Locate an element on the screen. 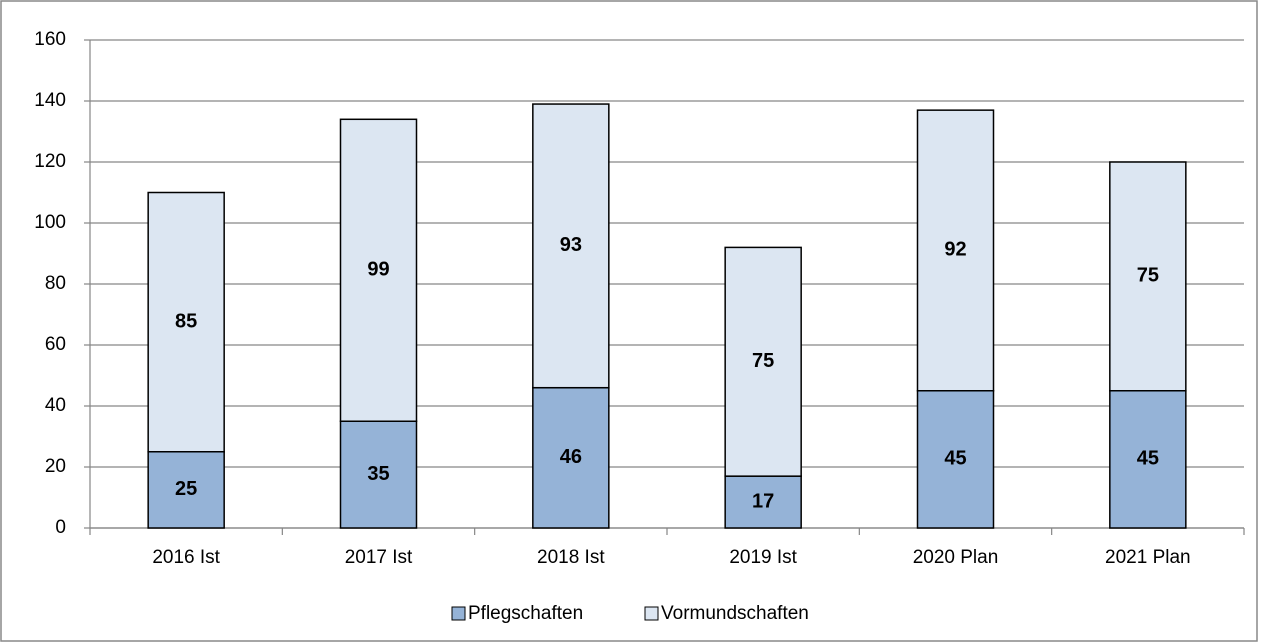 This screenshot has width=1261, height=644. x-tick-label: 2016 Ist is located at coordinates (186, 557).